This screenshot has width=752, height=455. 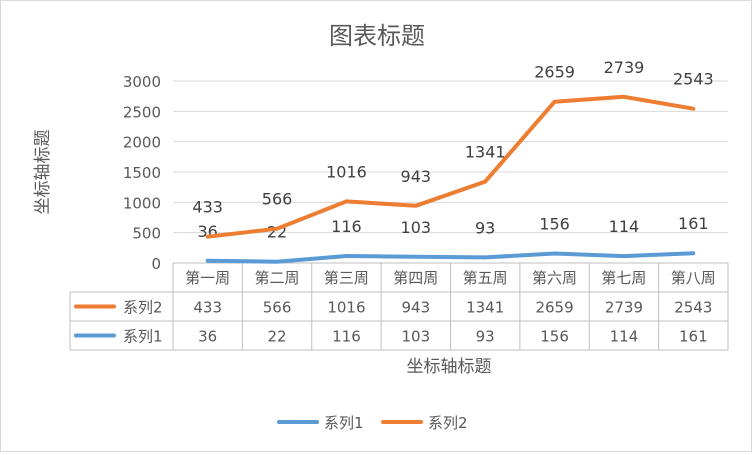 What do you see at coordinates (693, 79) in the screenshot?
I see `data-label: 2543` at bounding box center [693, 79].